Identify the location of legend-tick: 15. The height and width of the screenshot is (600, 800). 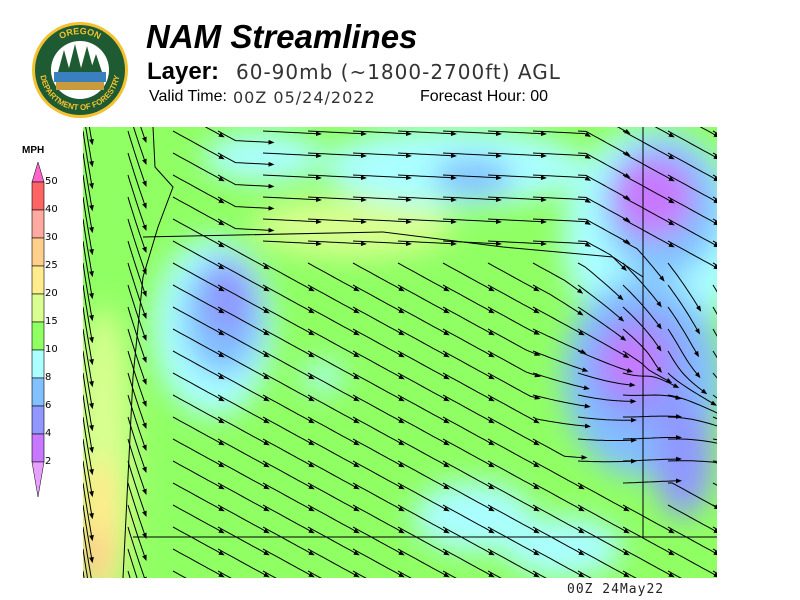
(51, 321).